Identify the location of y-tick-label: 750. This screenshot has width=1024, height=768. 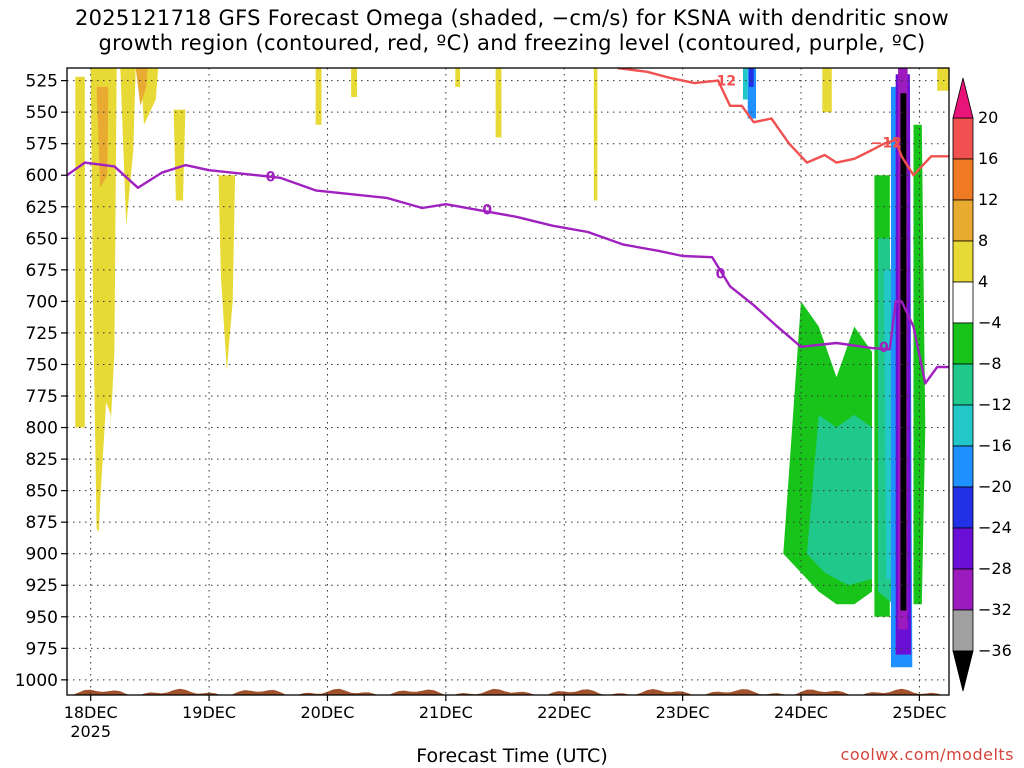
(42, 365).